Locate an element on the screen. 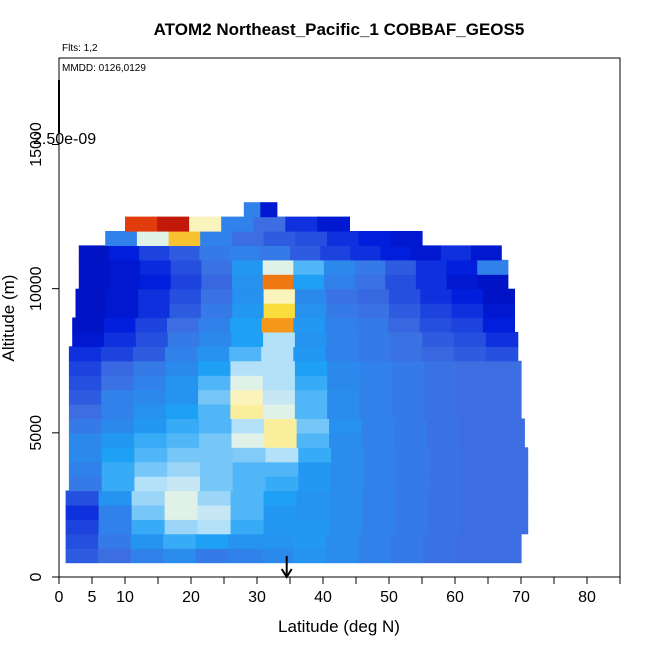 The height and width of the screenshot is (650, 650). latitude-arrow is located at coordinates (286, 567).